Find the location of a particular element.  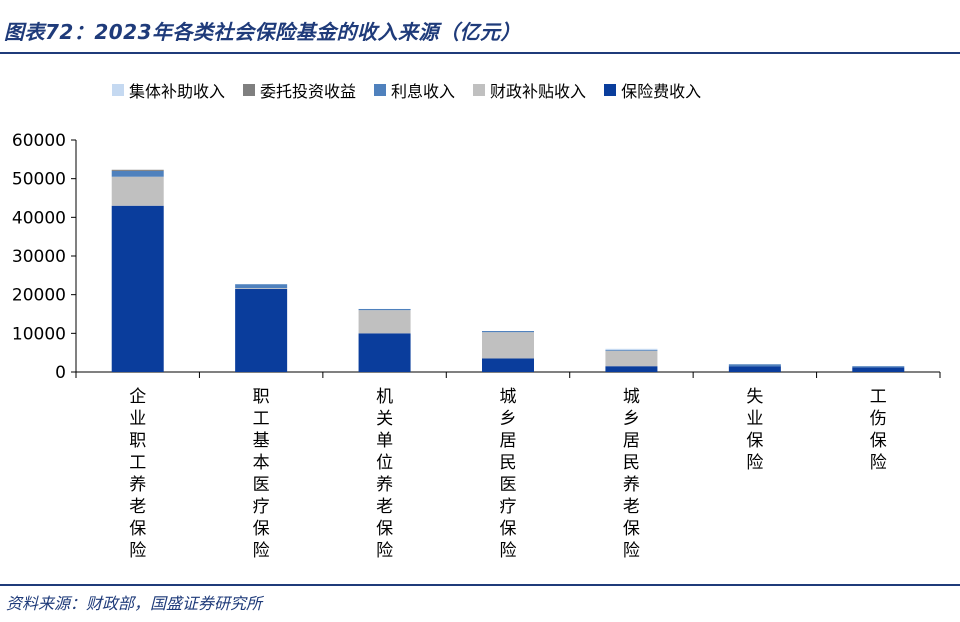

x-category-label: 职工基本医疗保险 is located at coordinates (261, 474).